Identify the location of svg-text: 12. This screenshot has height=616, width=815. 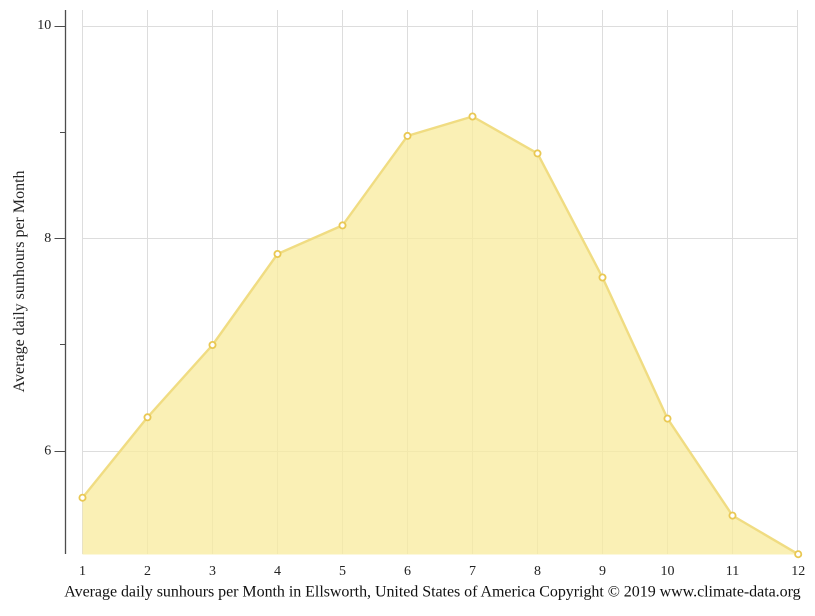
(798, 571).